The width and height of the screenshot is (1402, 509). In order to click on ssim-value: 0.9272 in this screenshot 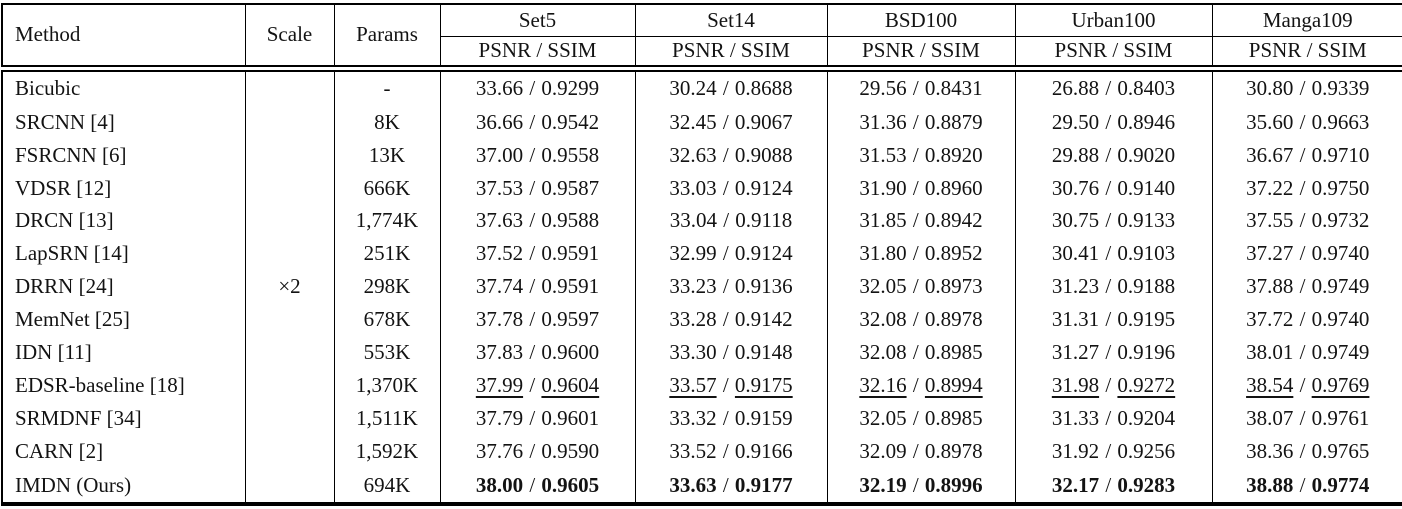, I will do `click(1146, 385)`.